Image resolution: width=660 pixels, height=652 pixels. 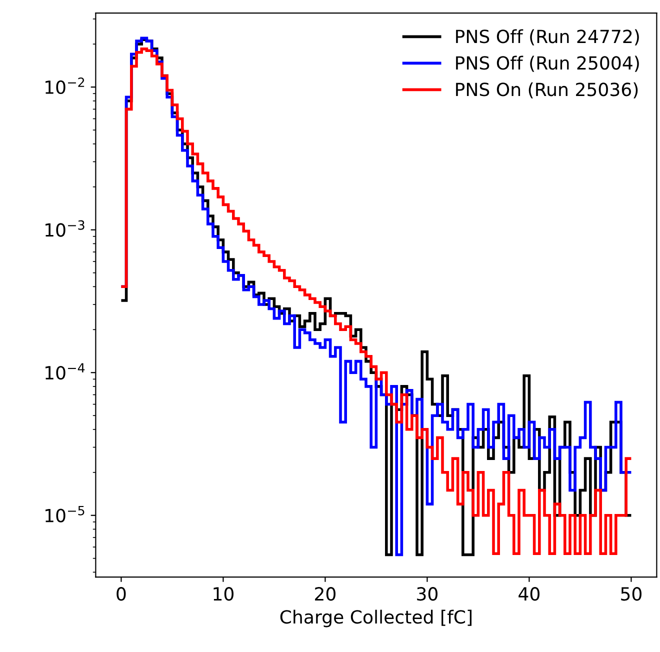 What do you see at coordinates (547, 90) in the screenshot?
I see `legend-label: PNS On (Run 25036)` at bounding box center [547, 90].